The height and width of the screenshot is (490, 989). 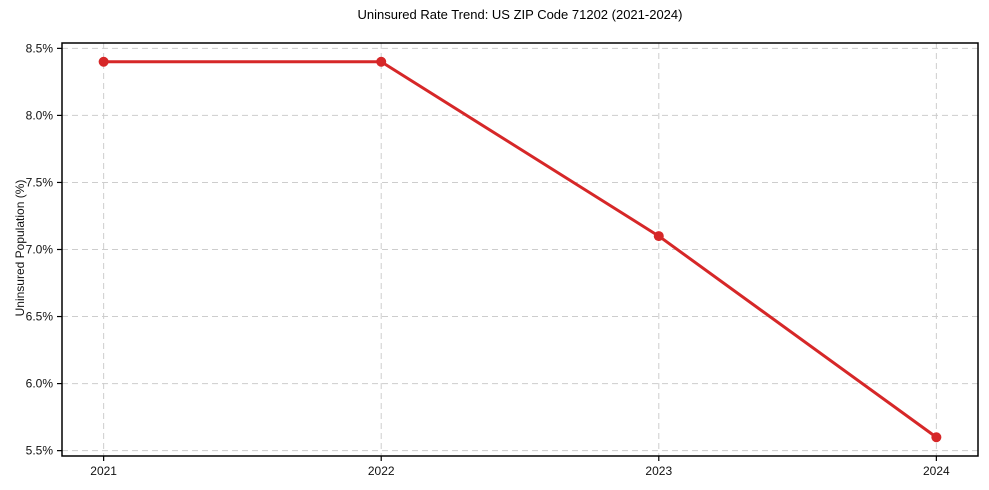 I want to click on y-tick-label: 7.5%, so click(x=40, y=182).